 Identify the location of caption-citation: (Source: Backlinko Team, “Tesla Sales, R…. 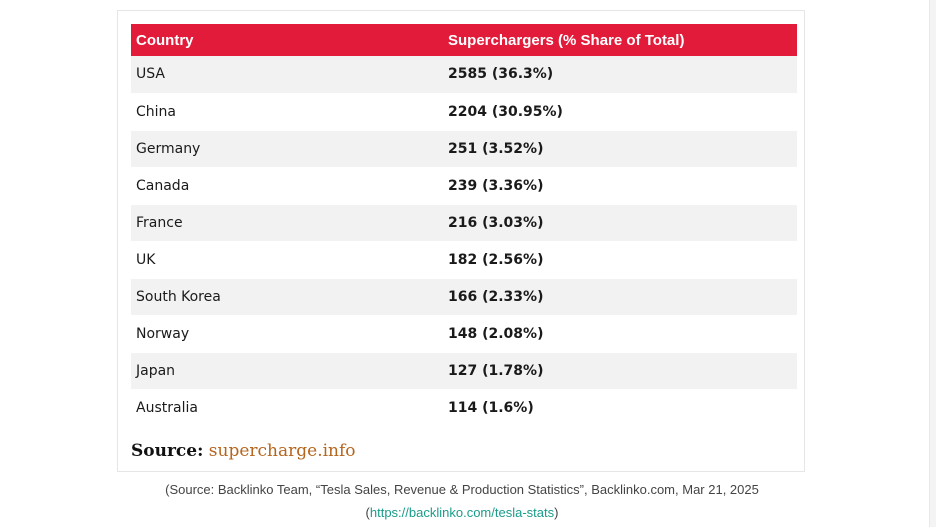
(462, 489).